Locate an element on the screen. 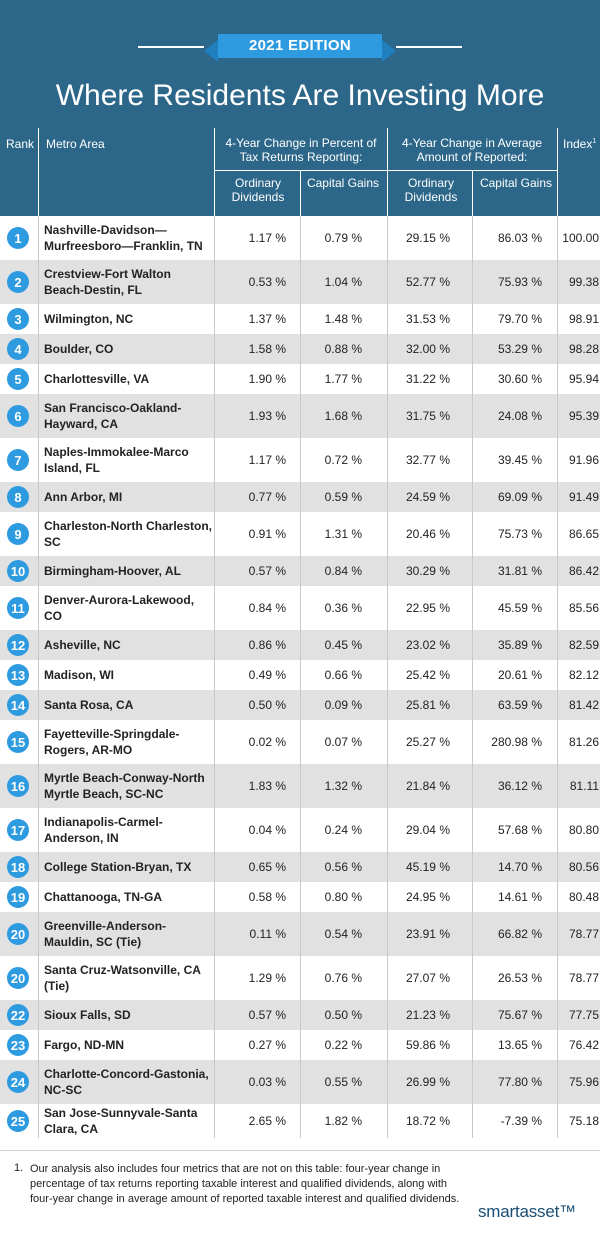  header-rank: Rank is located at coordinates (20, 144).